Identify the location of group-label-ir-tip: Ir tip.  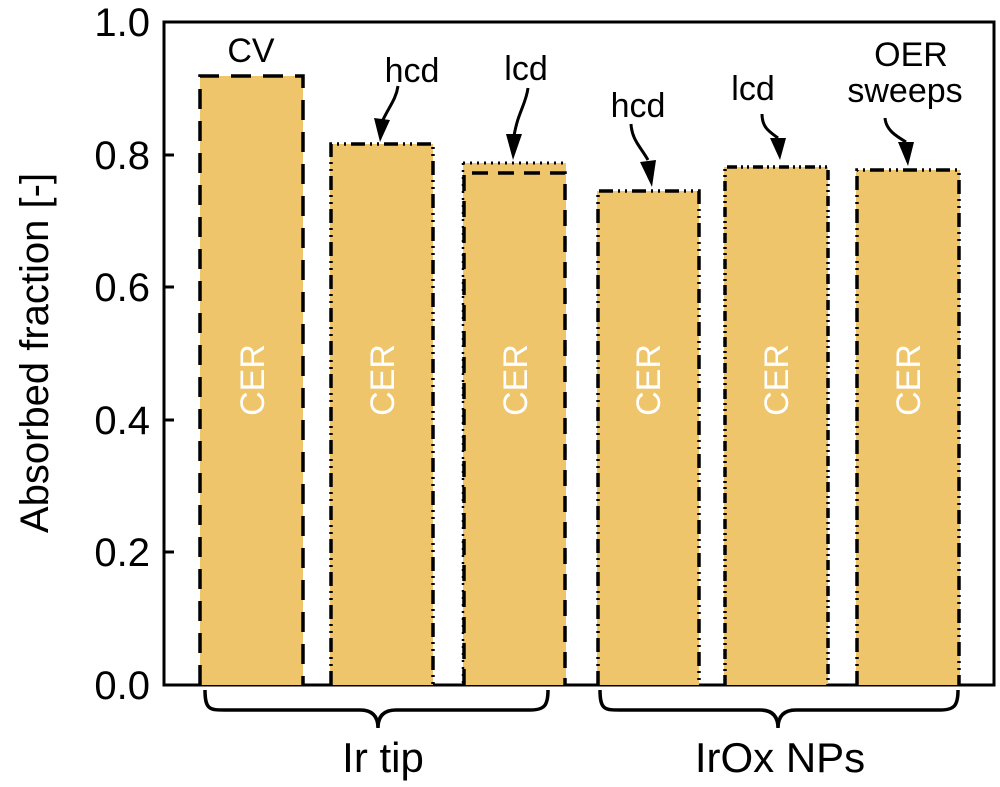
(383, 757).